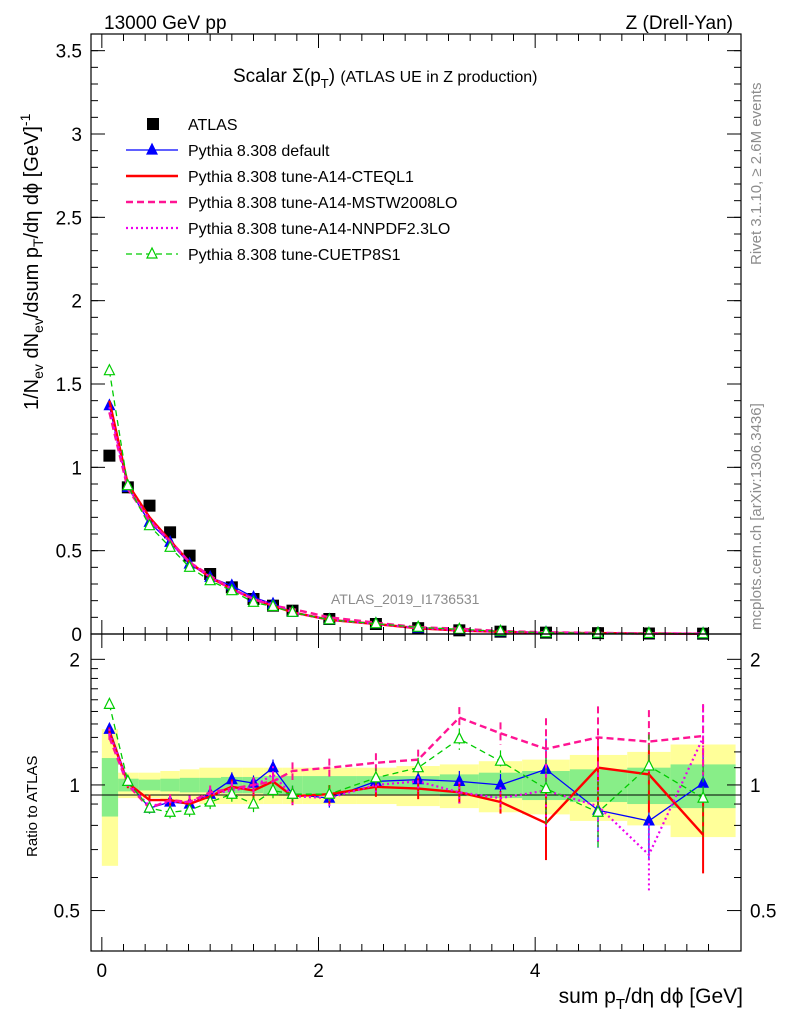 The image size is (786, 1024). What do you see at coordinates (74, 786) in the screenshot?
I see `ratio-y-tick-label: 1` at bounding box center [74, 786].